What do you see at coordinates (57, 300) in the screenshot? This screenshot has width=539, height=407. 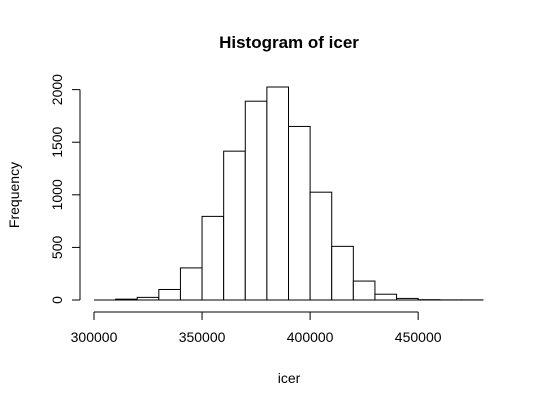 I see `y-tick-label-0: 0` at bounding box center [57, 300].